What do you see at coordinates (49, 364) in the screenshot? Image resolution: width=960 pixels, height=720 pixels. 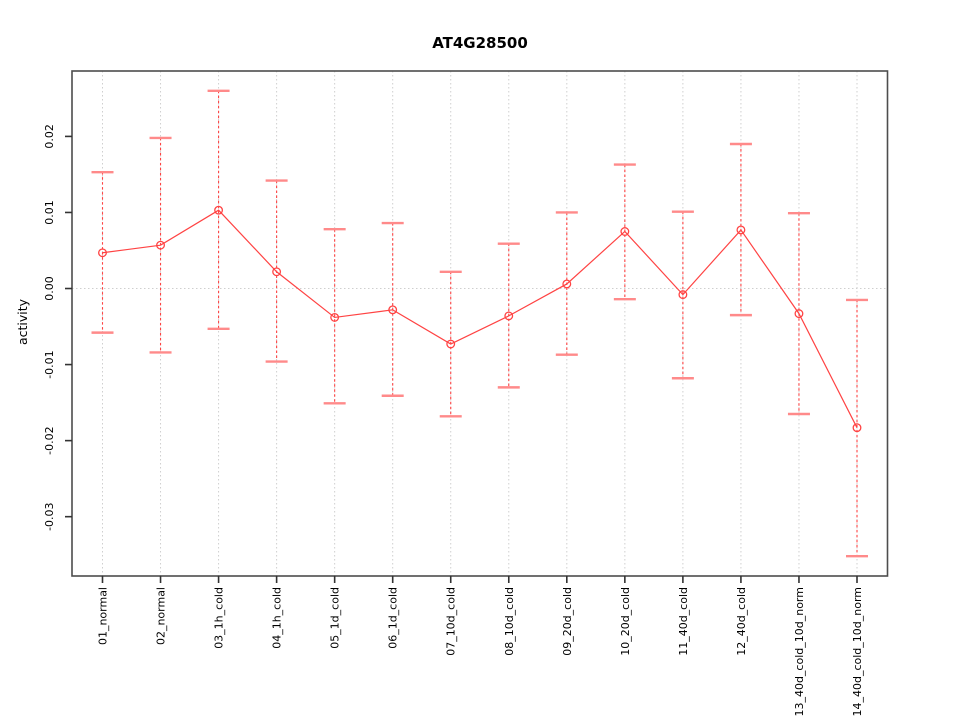 I see `y-tick-label: -0.01` at bounding box center [49, 364].